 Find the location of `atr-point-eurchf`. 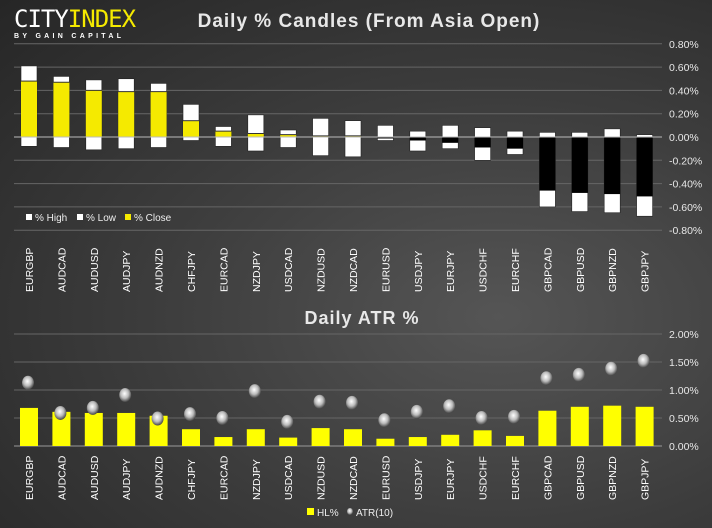

atr-point-eurchf is located at coordinates (514, 416).